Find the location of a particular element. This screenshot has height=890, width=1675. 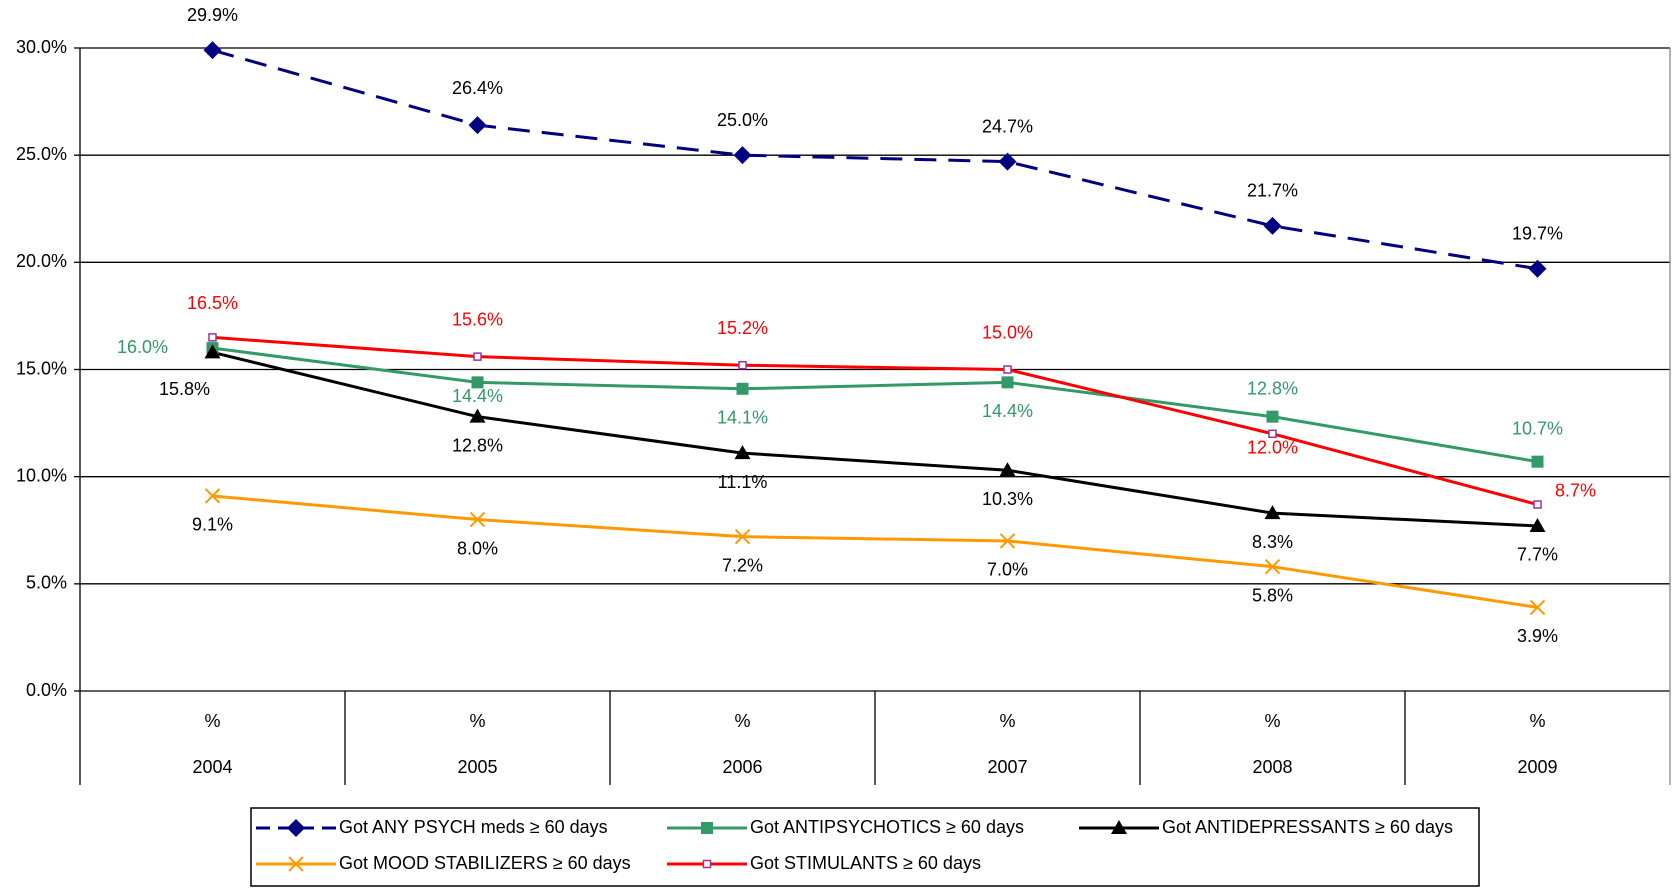

x-tick-label: 2004 is located at coordinates (212, 767).